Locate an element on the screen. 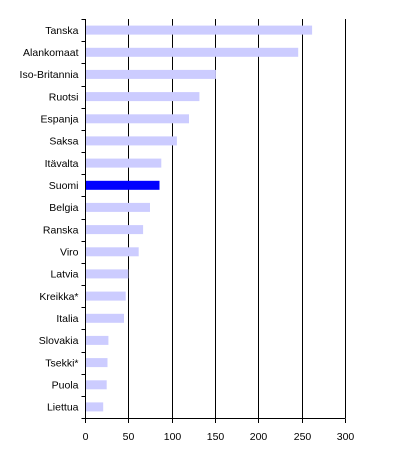 Image resolution: width=408 pixels, height=474 pixels. category-label: Ruotsi is located at coordinates (64, 97).